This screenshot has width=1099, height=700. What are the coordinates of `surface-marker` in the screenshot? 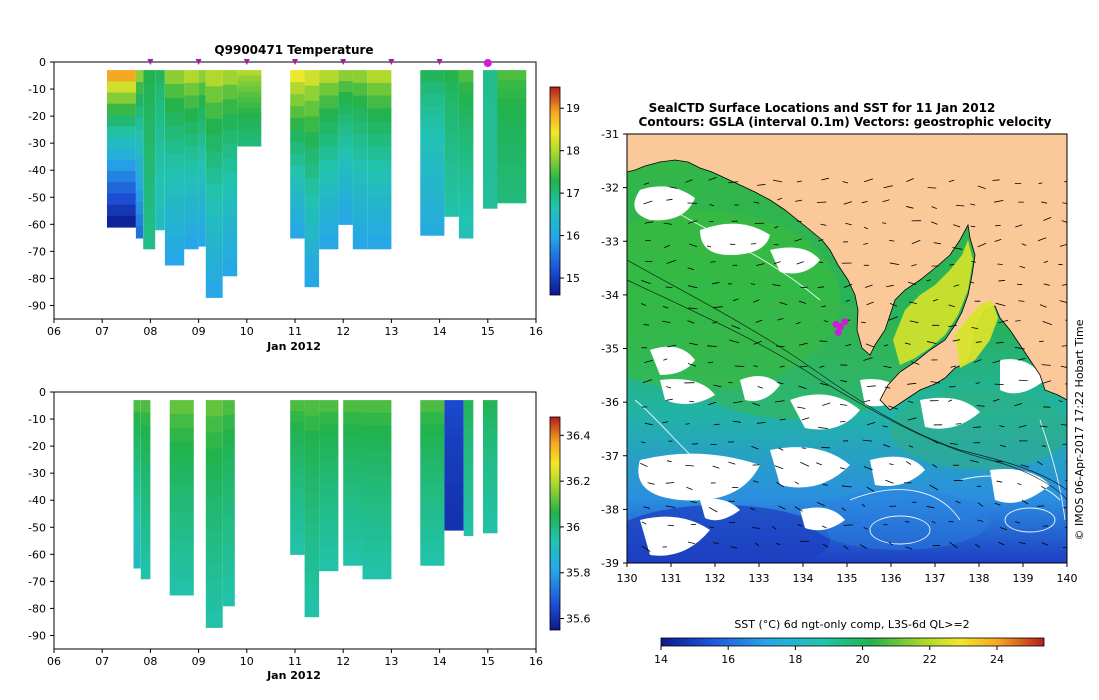 It's located at (246, 62).